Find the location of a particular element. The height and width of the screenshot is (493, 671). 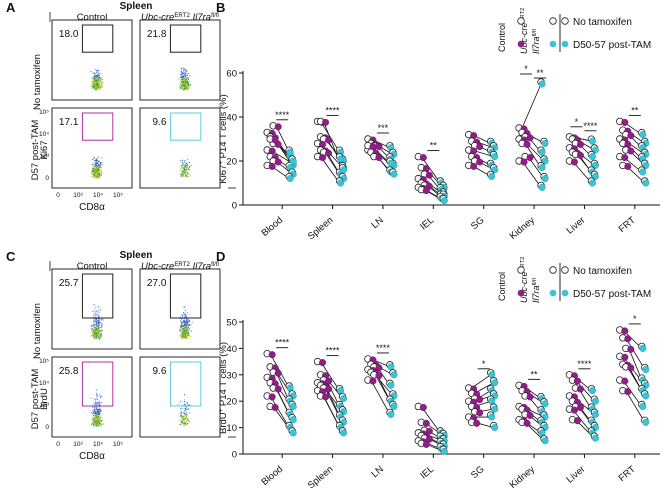

legend-no-tam-label: No tamoxifen is located at coordinates (602, 22).